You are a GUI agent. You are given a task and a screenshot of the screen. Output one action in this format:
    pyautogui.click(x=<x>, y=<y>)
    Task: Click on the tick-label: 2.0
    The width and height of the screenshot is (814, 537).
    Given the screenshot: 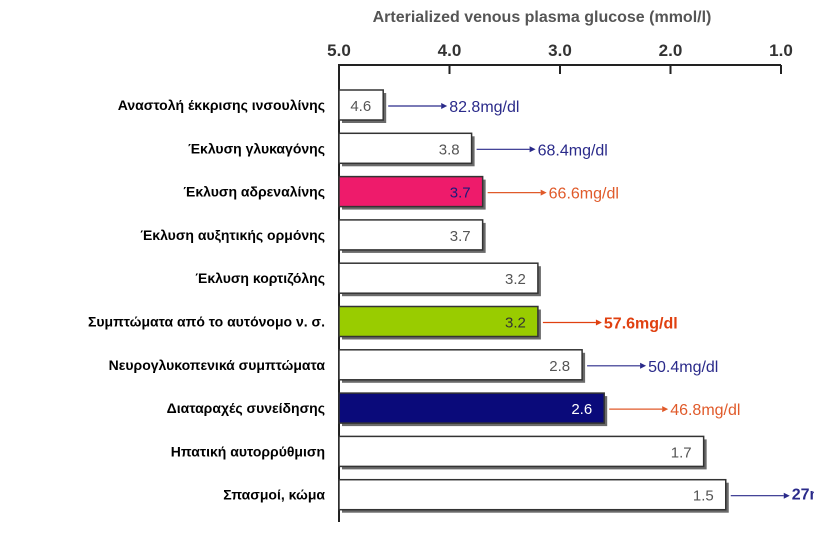 What is the action you would take?
    pyautogui.click(x=671, y=50)
    